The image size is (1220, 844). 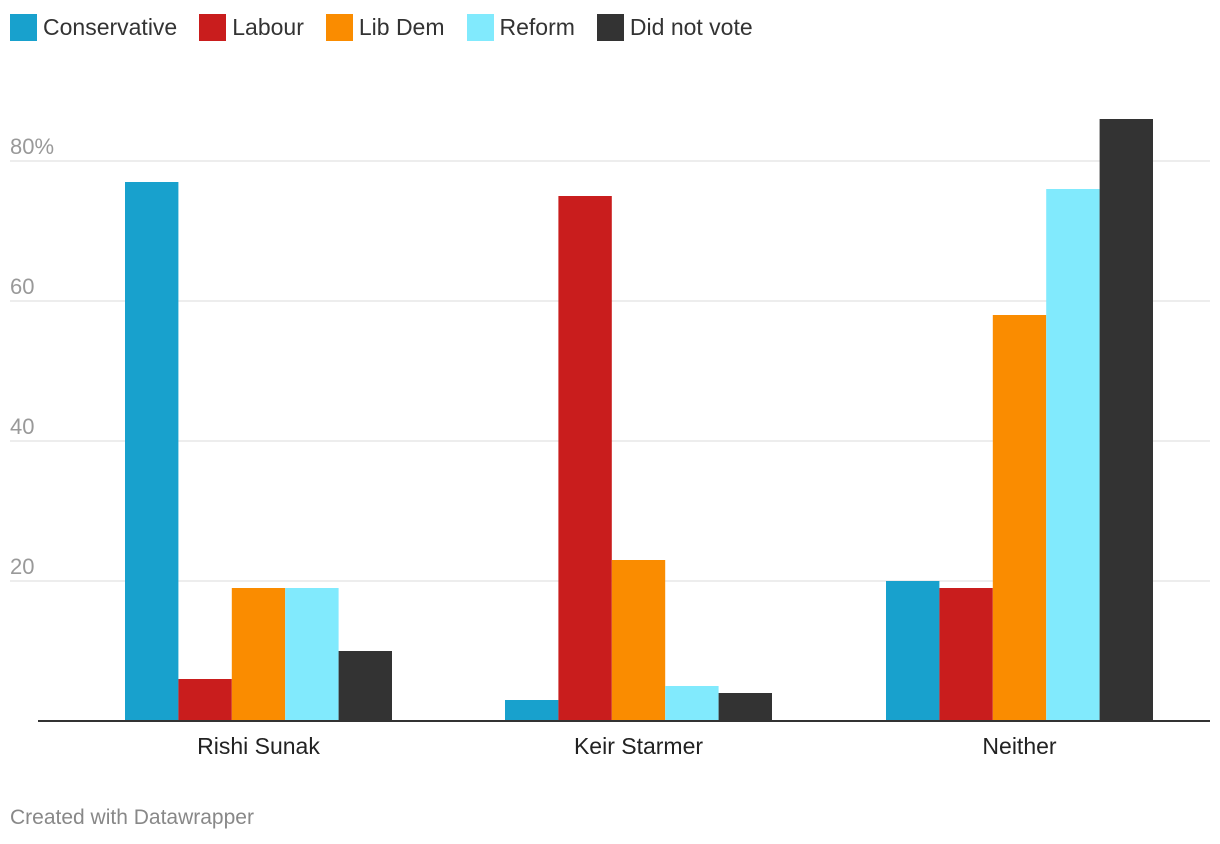 I want to click on bar-keir-starmer-labour, so click(x=585, y=458).